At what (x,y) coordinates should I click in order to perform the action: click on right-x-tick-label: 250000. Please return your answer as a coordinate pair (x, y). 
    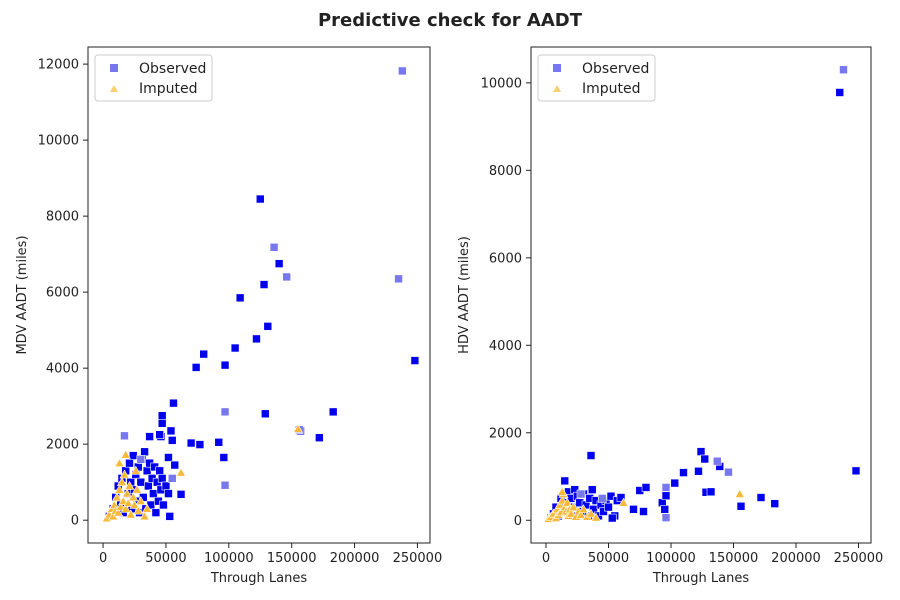
    Looking at the image, I should click on (859, 558).